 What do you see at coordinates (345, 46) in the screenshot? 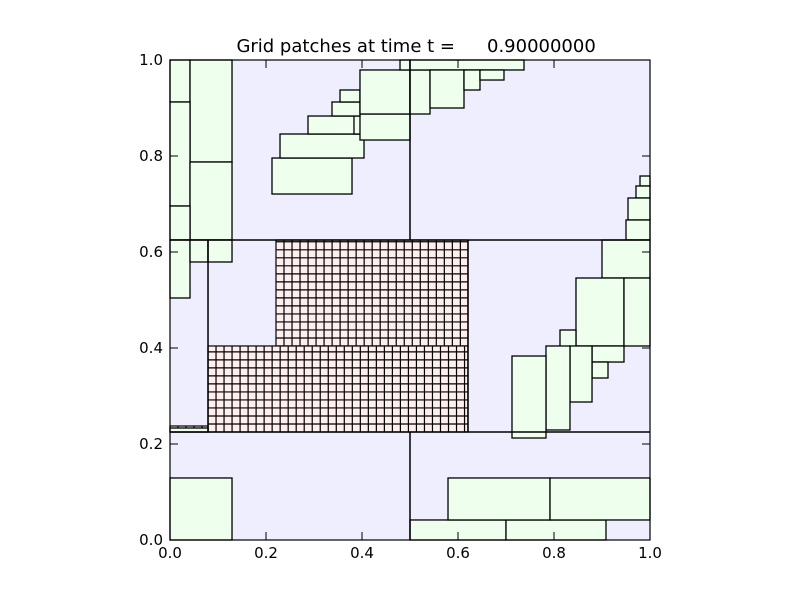
I see `chart-title-prefix: Grid patches at time t =` at bounding box center [345, 46].